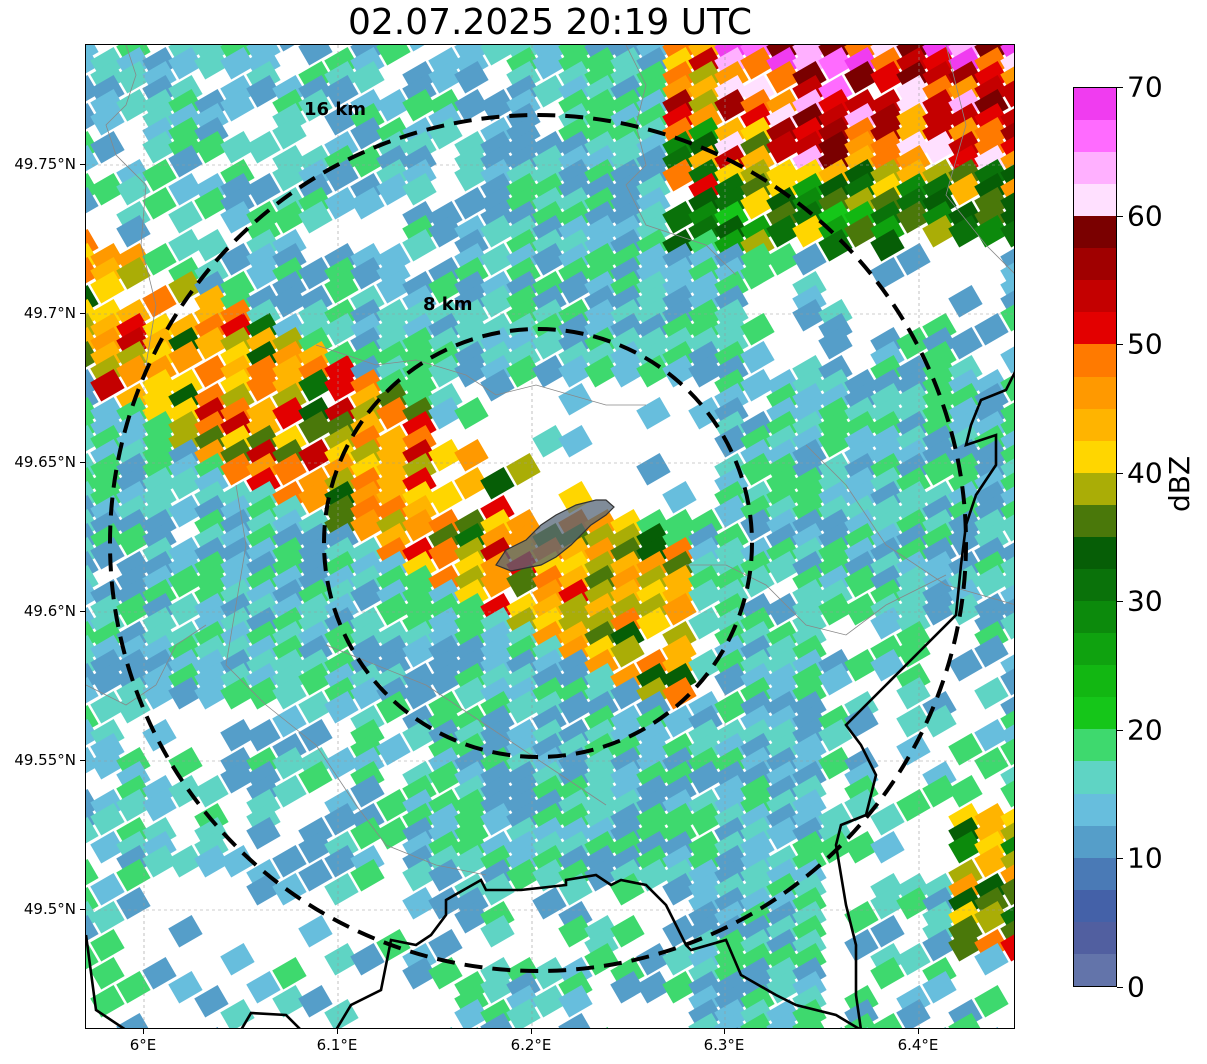 The height and width of the screenshot is (1064, 1207). Describe the element at coordinates (1145, 473) in the screenshot. I see `colorbar-tick-label: 40` at that location.